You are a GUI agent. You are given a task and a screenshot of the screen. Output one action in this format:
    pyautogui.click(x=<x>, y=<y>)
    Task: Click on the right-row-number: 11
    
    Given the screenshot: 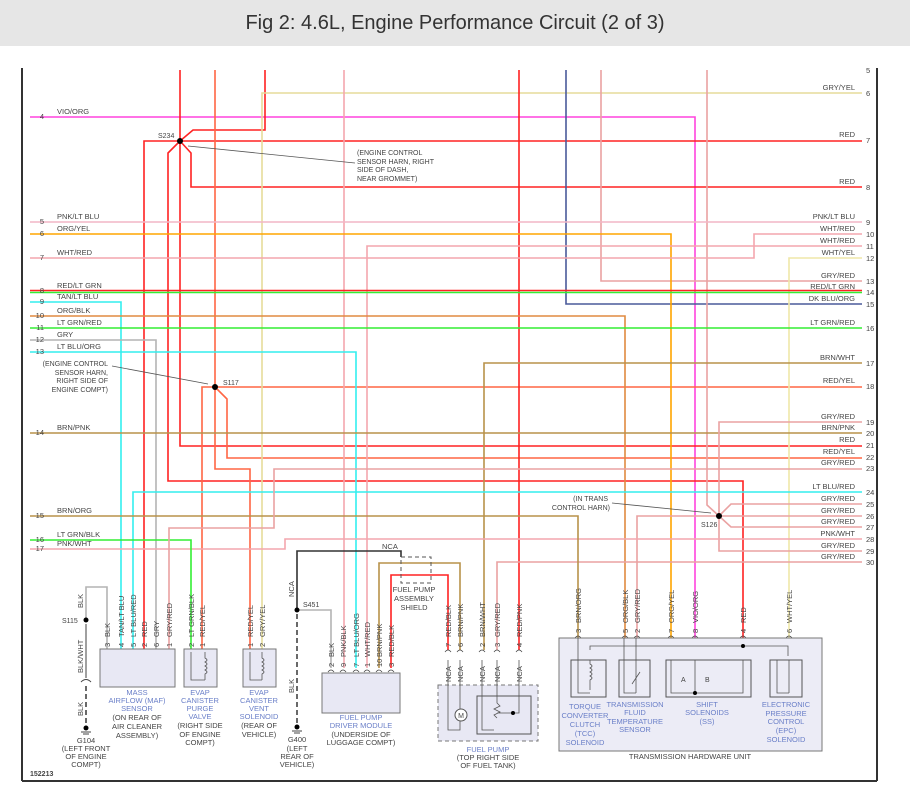 What is the action you would take?
    pyautogui.click(x=870, y=246)
    